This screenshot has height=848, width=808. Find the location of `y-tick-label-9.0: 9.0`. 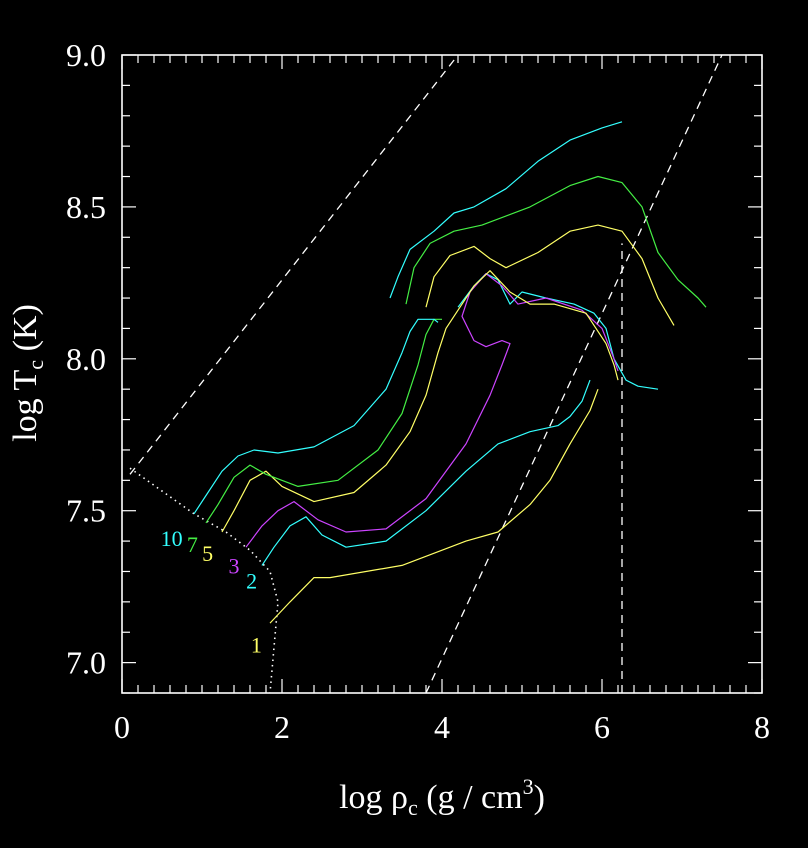

y-tick-label-9.0: 9.0 is located at coordinates (86, 55).